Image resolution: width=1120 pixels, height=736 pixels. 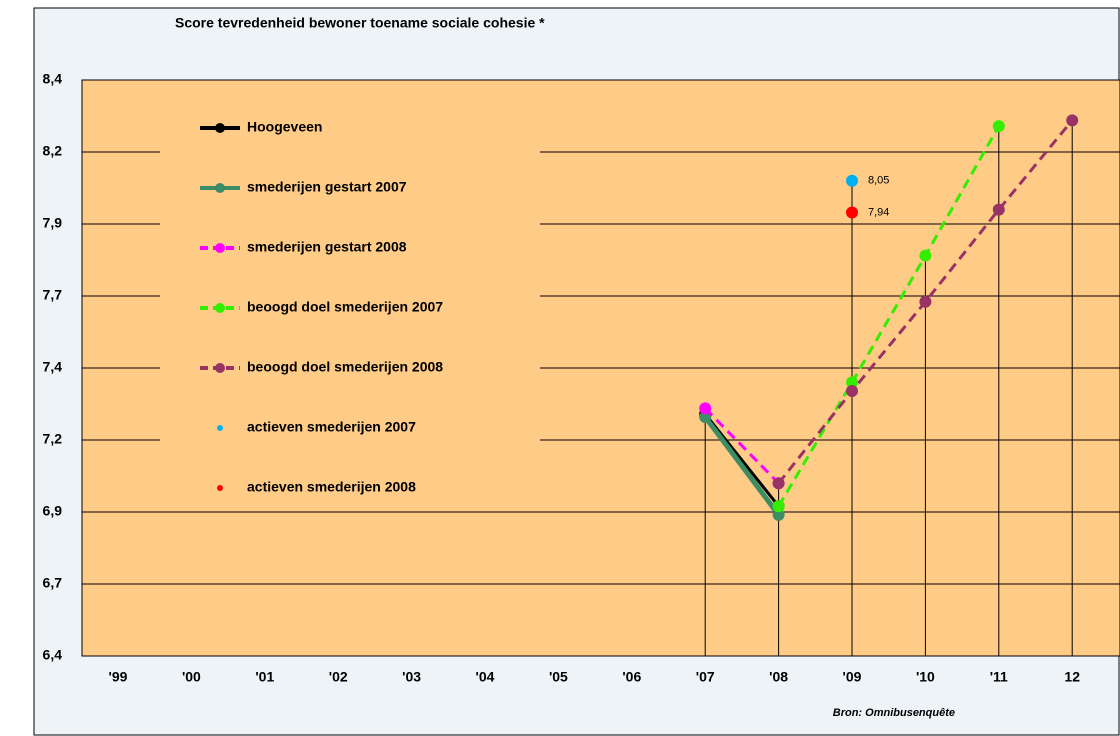 What do you see at coordinates (894, 713) in the screenshot?
I see `source: Bron: Omnibusenquête` at bounding box center [894, 713].